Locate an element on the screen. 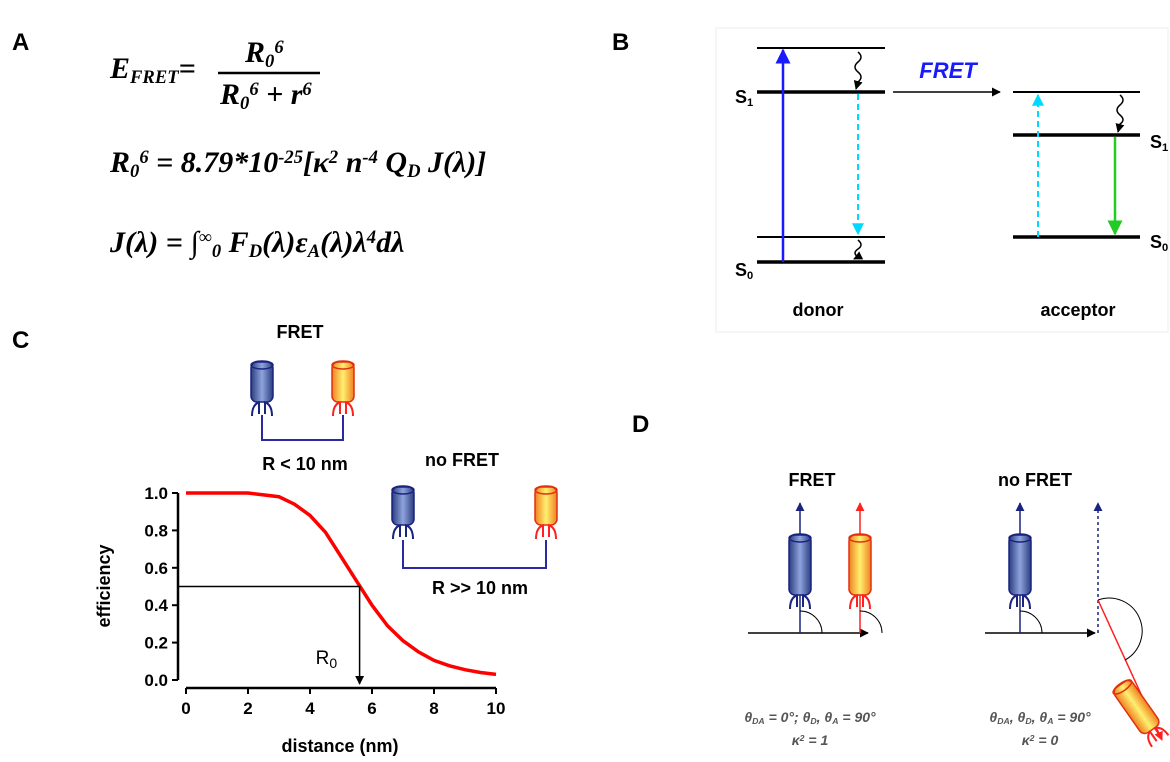 This screenshot has width=1170, height=762. text-piece: = 0 is located at coordinates (1047, 740).